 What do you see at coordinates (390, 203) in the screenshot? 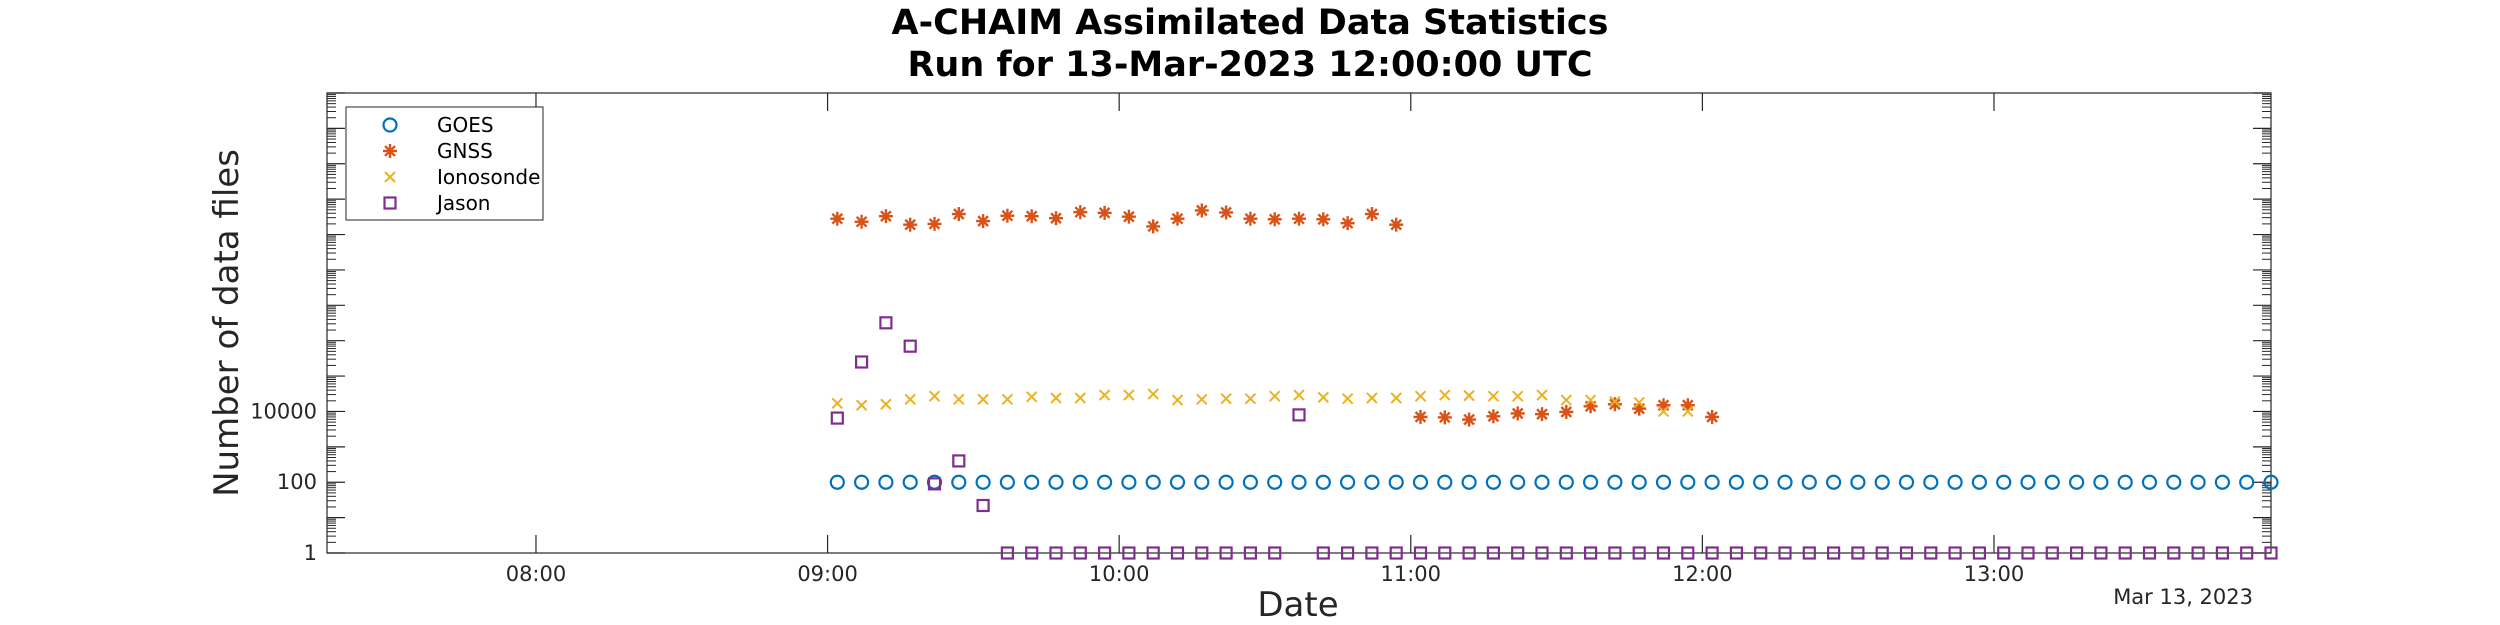
I see `legend-marker-jason` at bounding box center [390, 203].